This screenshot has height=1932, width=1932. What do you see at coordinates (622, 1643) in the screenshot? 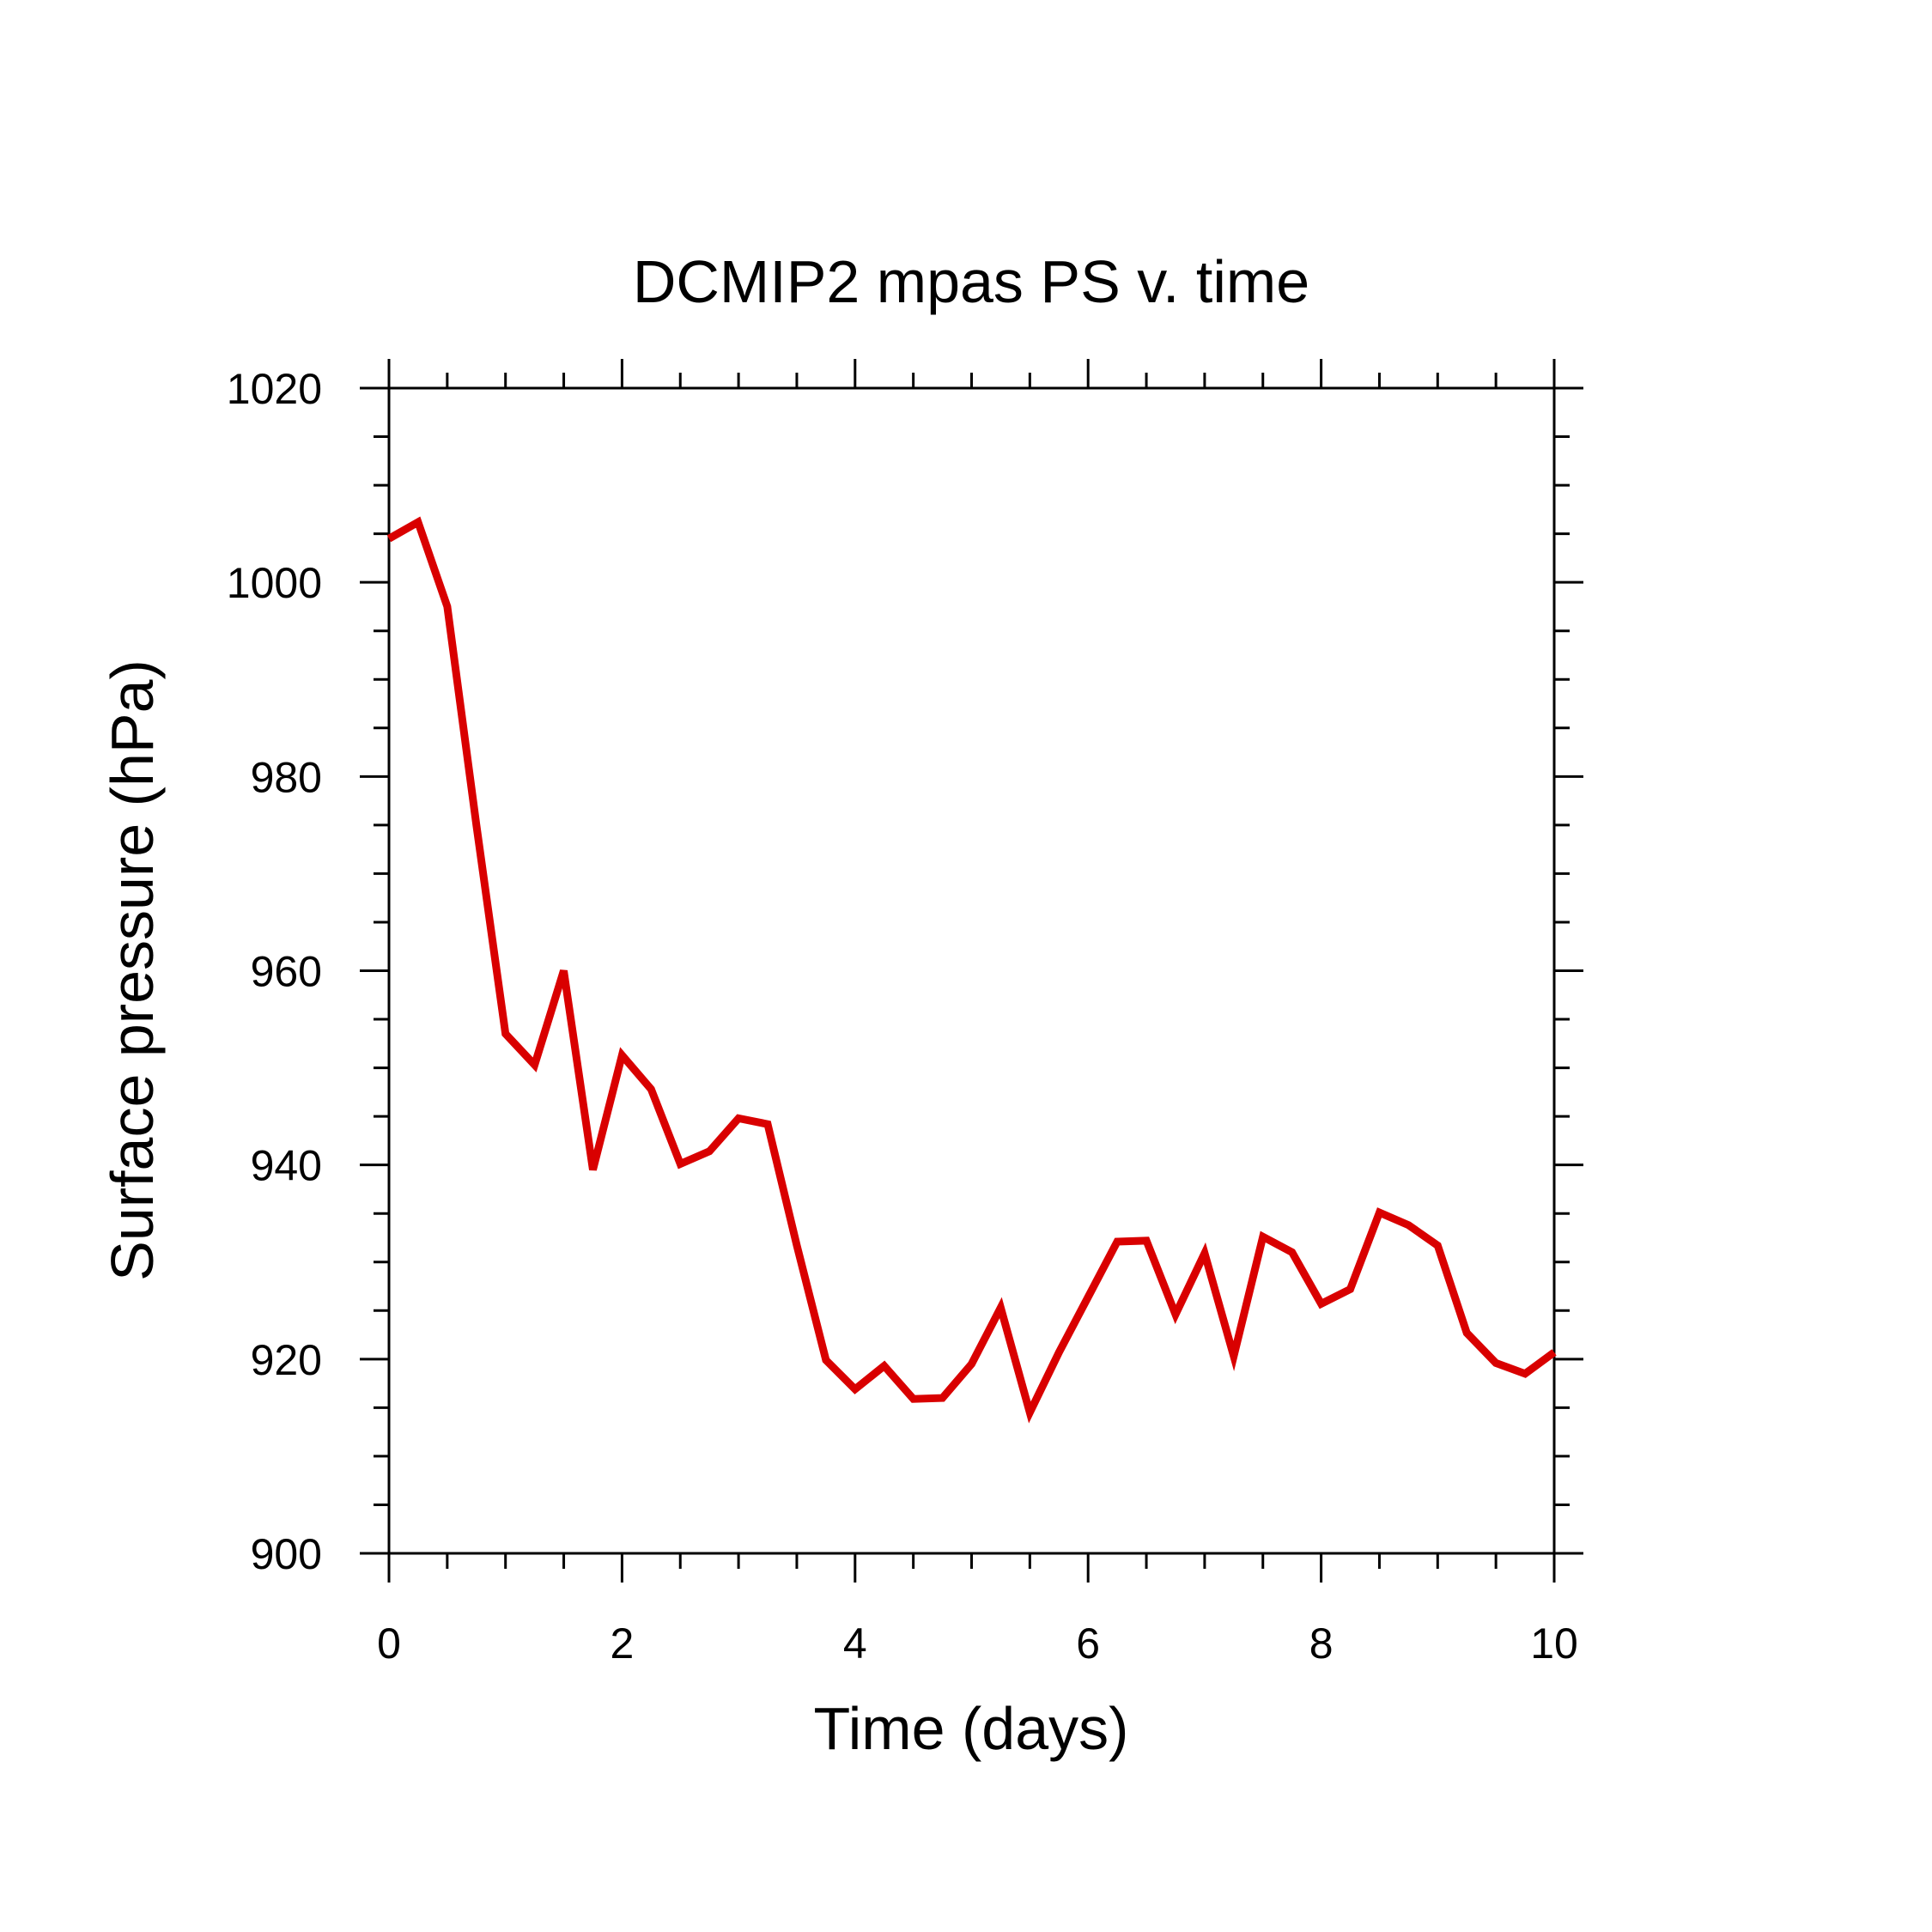
I see `x-tick-label: 2` at bounding box center [622, 1643].